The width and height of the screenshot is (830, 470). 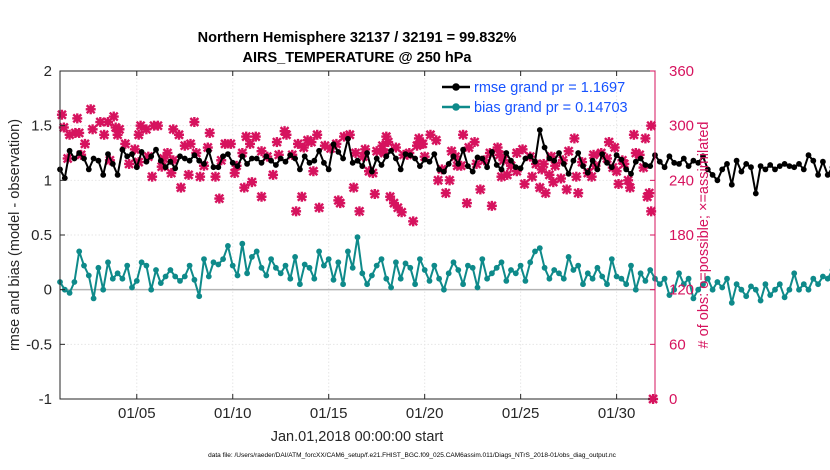 I want to click on rmse-series, so click(x=443, y=162).